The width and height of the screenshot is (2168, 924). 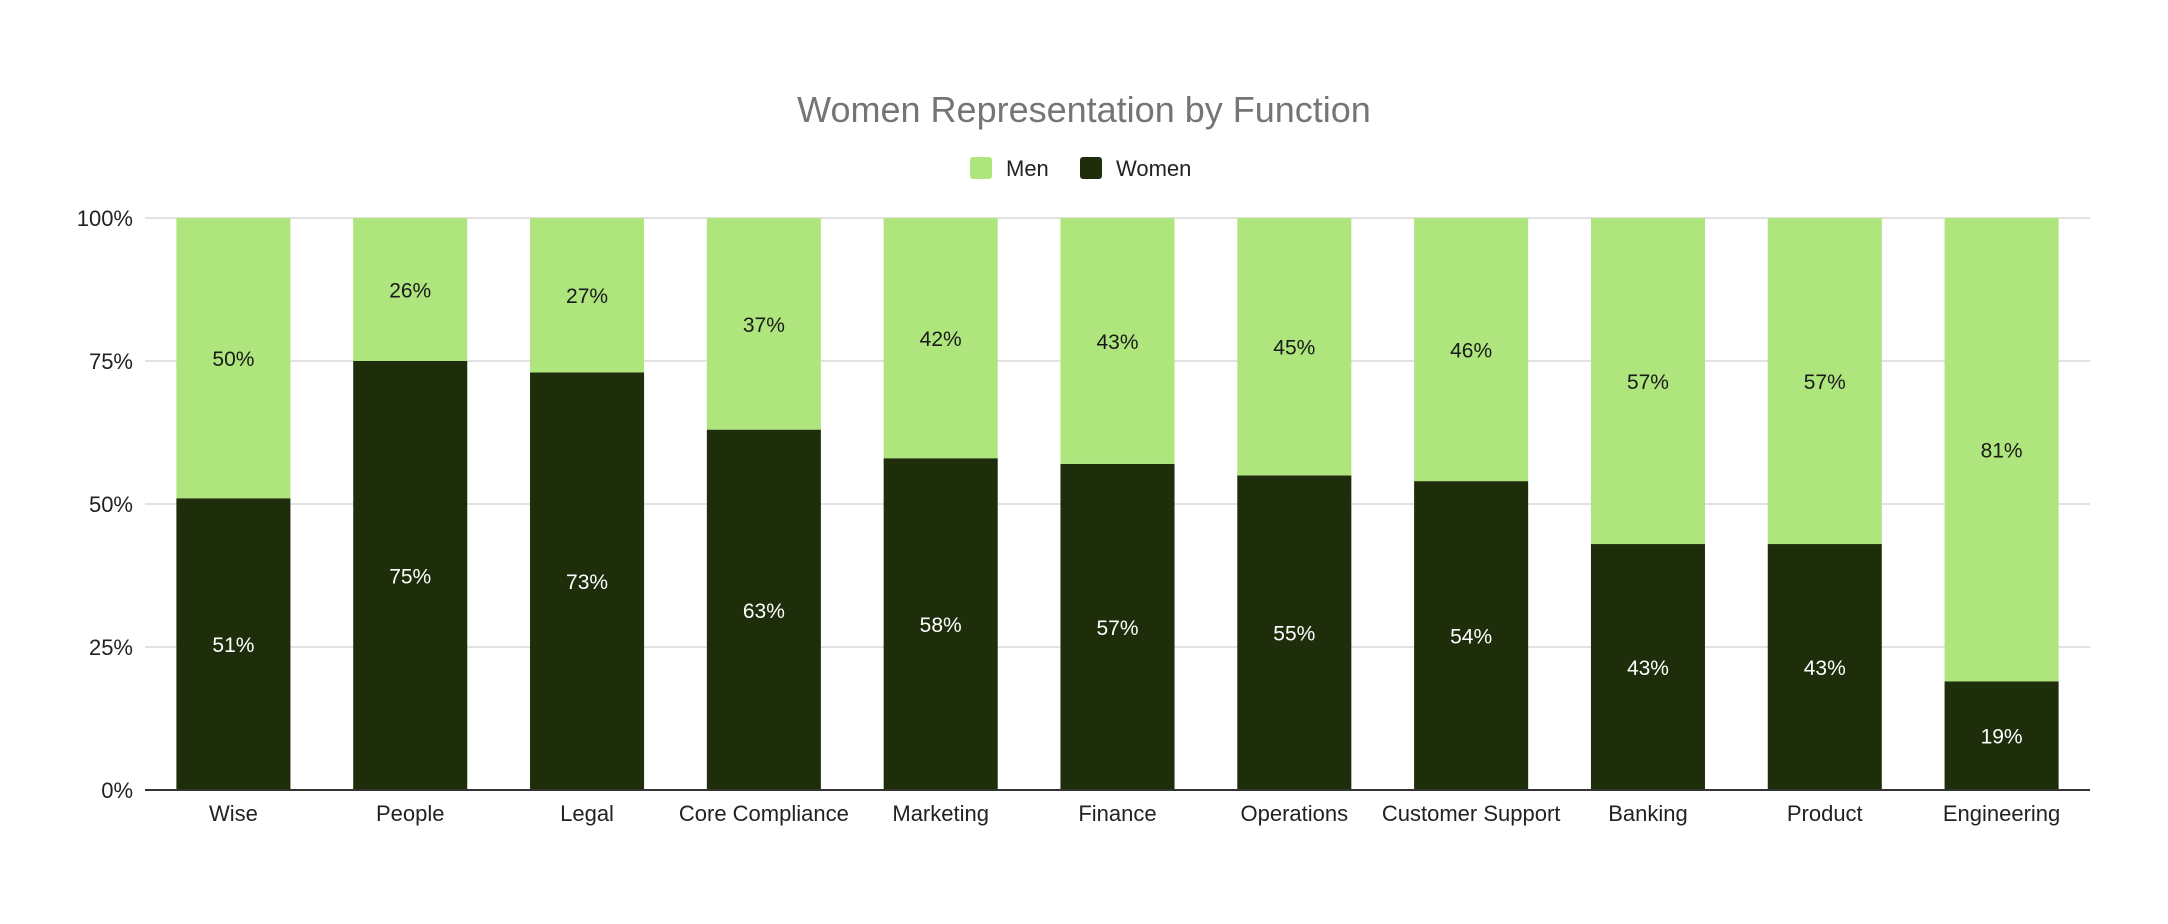 What do you see at coordinates (1153, 168) in the screenshot?
I see `legend-label-women: Women` at bounding box center [1153, 168].